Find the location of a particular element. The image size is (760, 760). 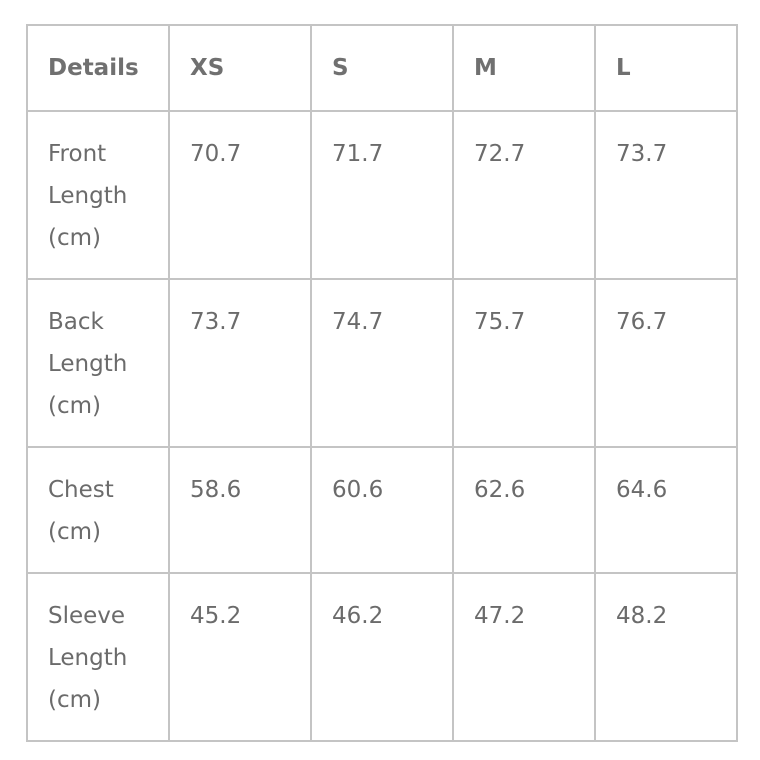

cell: 71.7 is located at coordinates (382, 195).